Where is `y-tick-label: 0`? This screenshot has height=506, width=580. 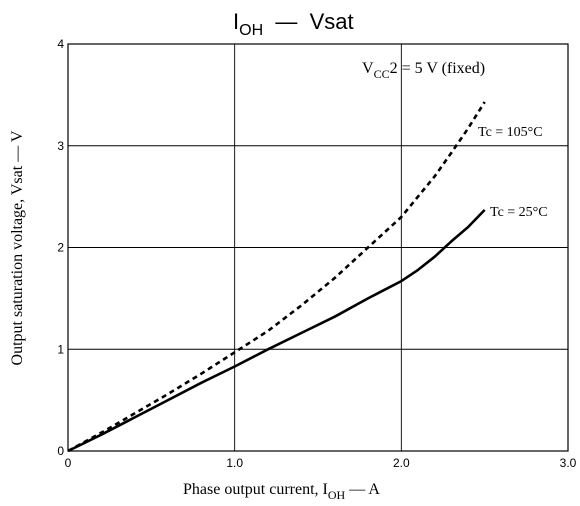 y-tick-label: 0 is located at coordinates (60, 451).